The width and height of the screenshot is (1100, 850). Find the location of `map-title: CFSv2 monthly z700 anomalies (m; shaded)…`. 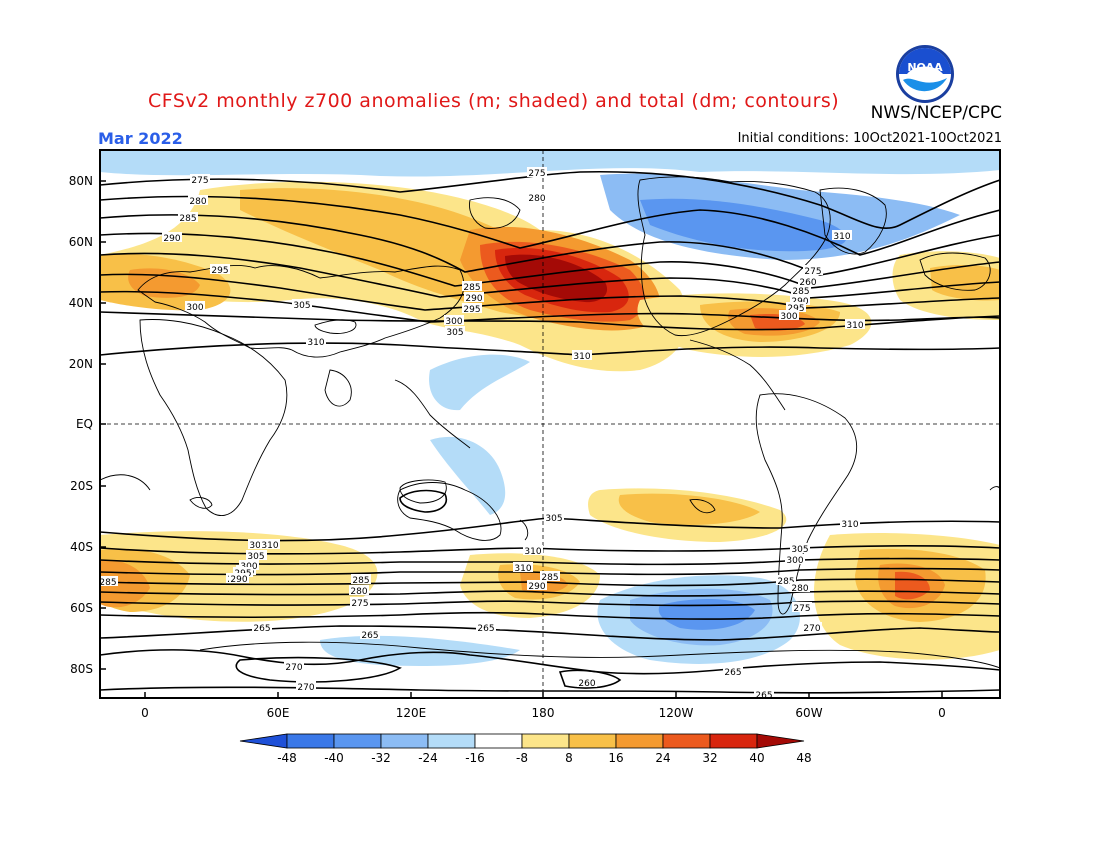

map-title: CFSv2 monthly z700 anomalies (m; shaded)… is located at coordinates (494, 101).